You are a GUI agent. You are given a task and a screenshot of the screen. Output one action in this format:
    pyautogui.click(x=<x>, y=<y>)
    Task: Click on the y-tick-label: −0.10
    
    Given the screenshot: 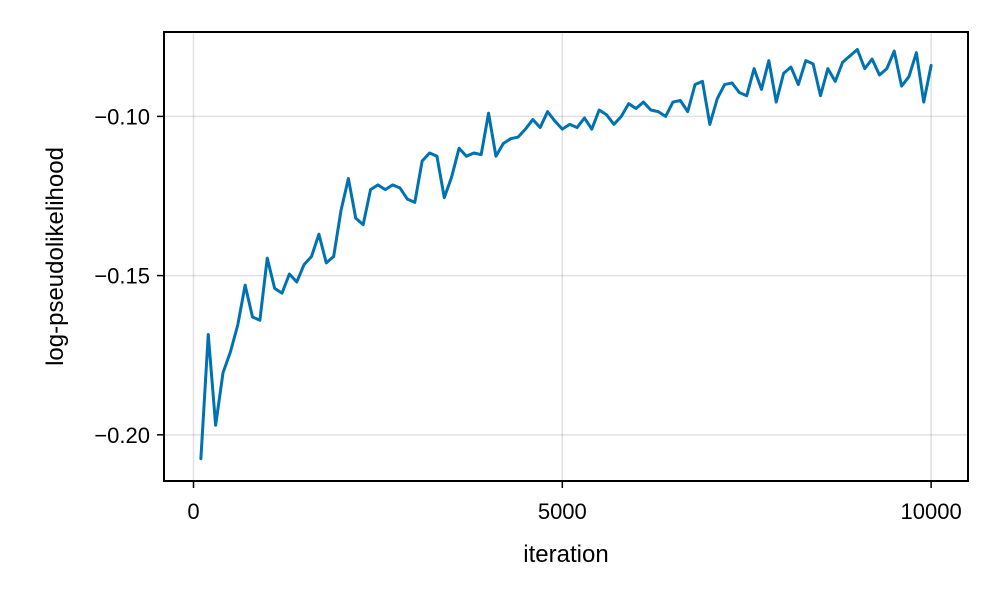 What is the action you would take?
    pyautogui.click(x=122, y=116)
    